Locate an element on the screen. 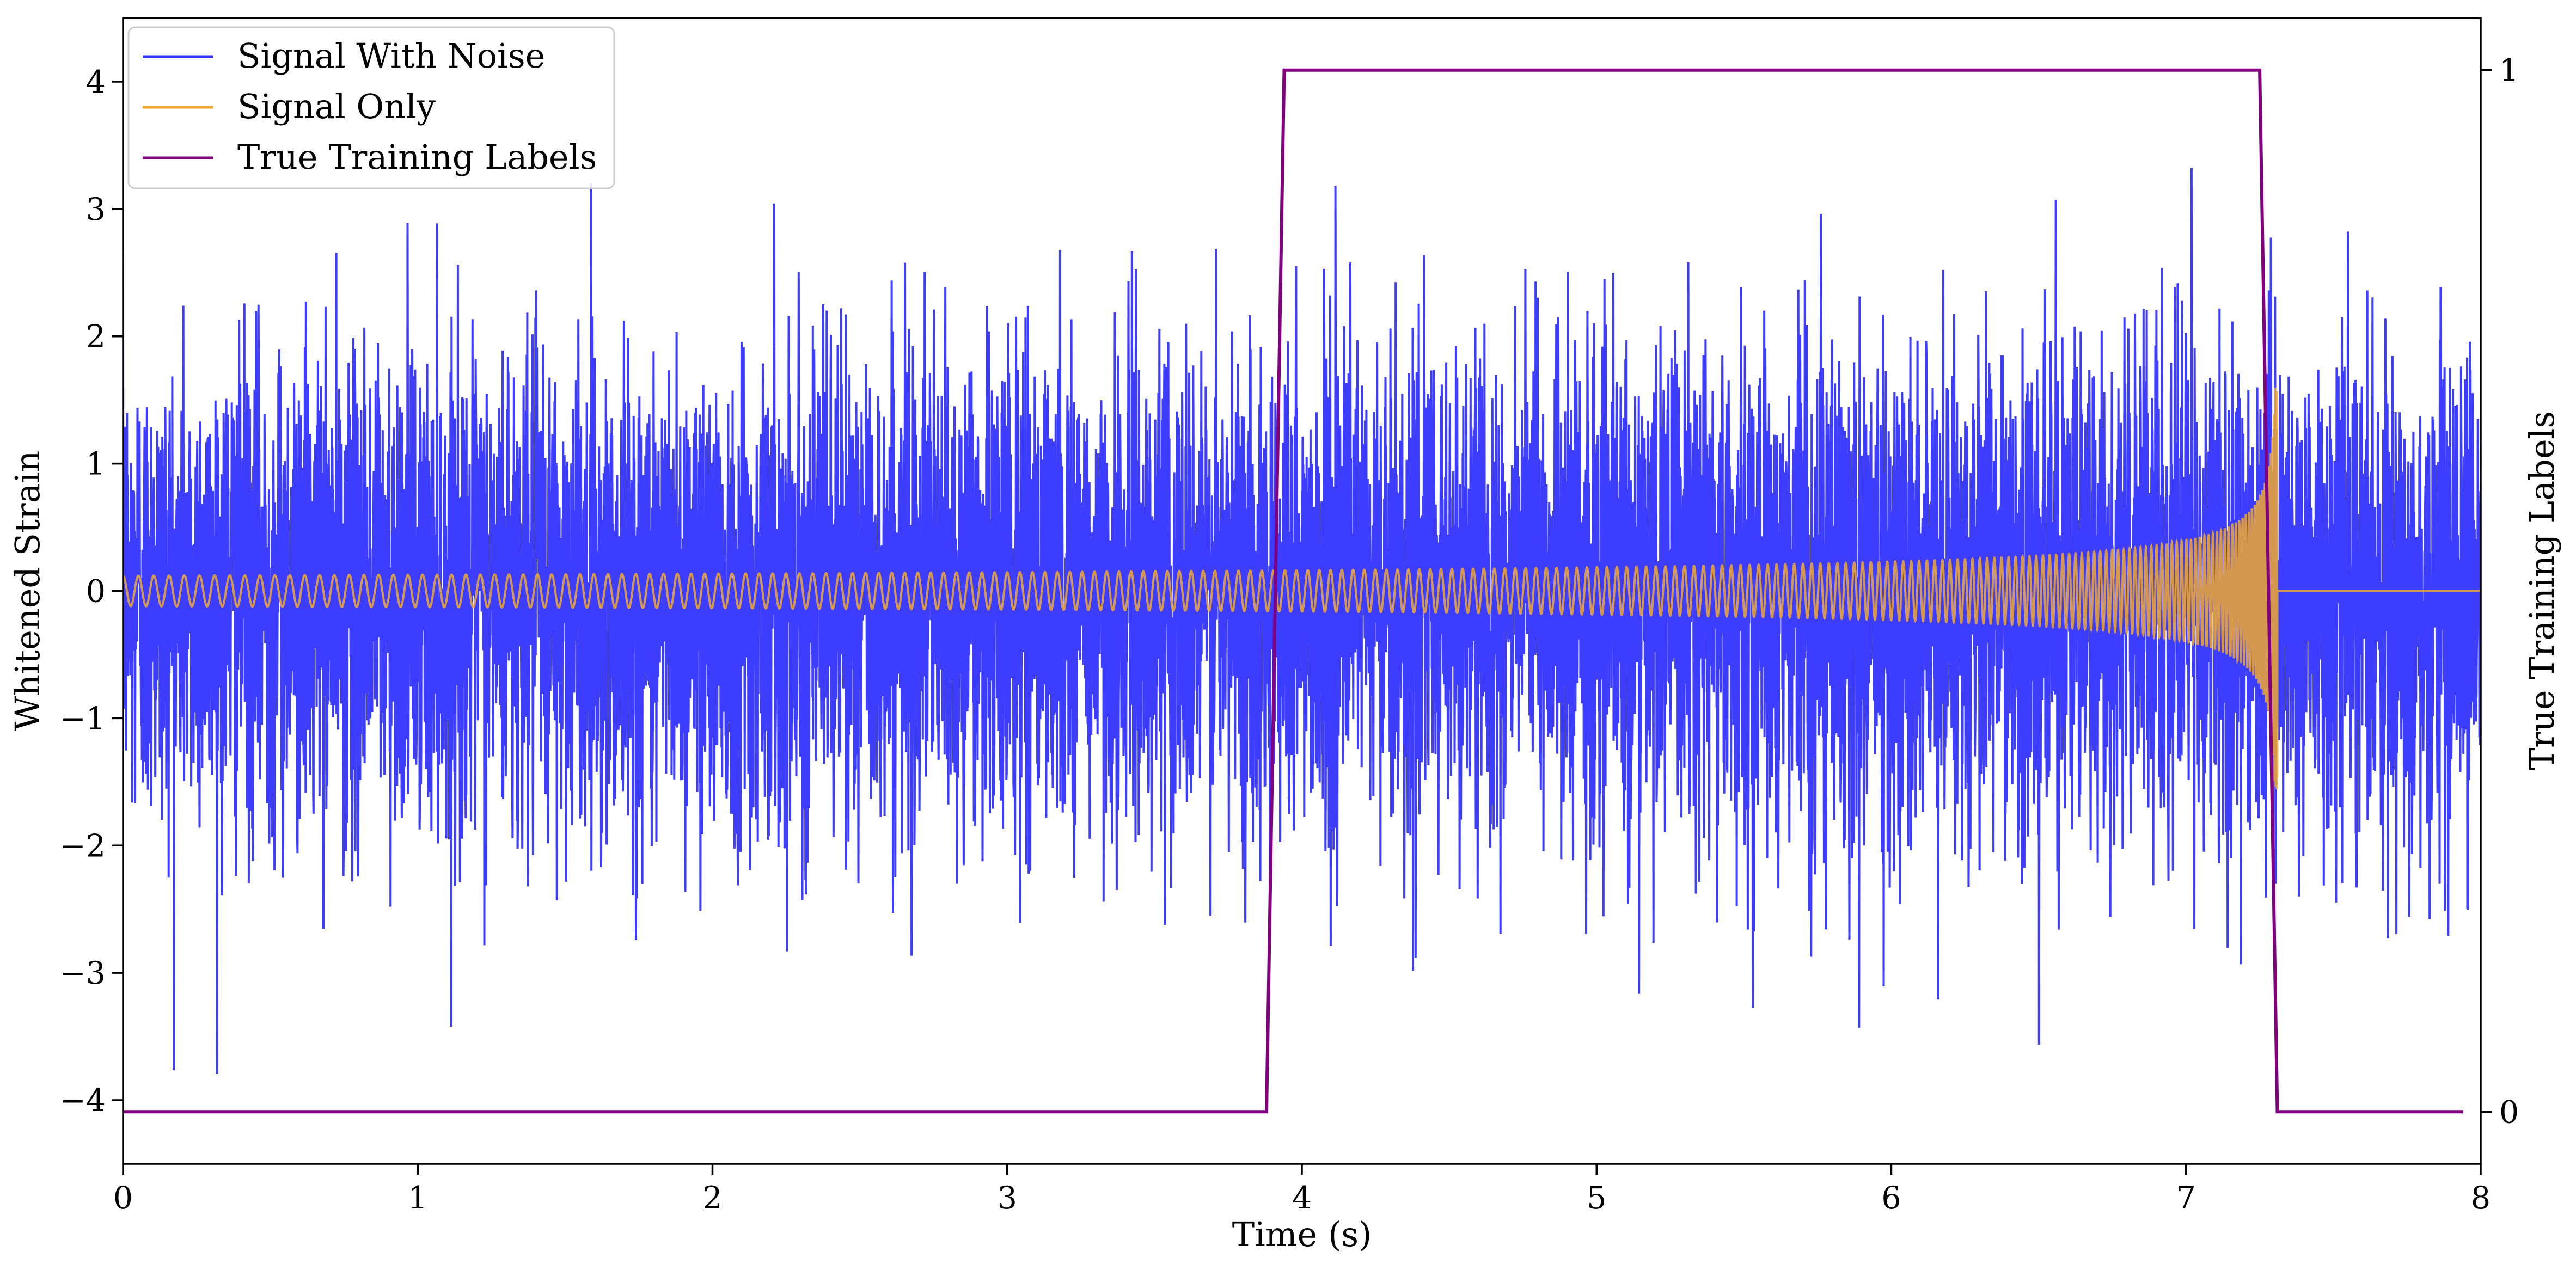 Image resolution: width=2576 pixels, height=1270 pixels. y-tick-label-8: 4 is located at coordinates (96, 82).